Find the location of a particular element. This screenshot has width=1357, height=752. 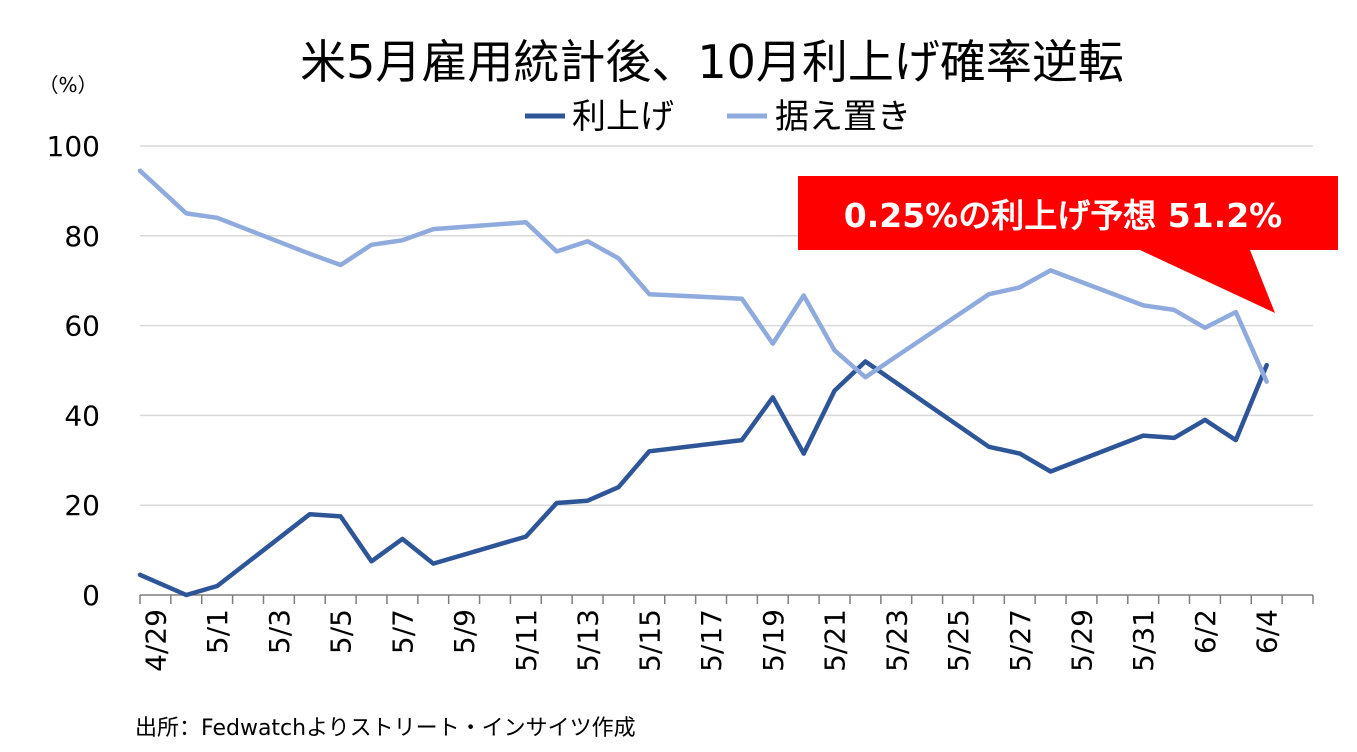

x-tick-label: 5/1 is located at coordinates (217, 631).